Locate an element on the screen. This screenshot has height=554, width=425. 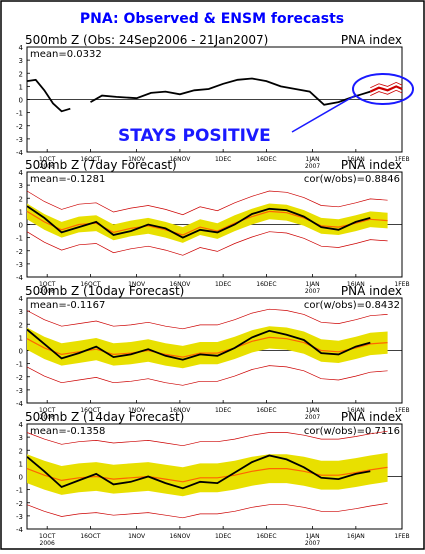
mean-label: mean=0.0332 is located at coordinates (66, 54).